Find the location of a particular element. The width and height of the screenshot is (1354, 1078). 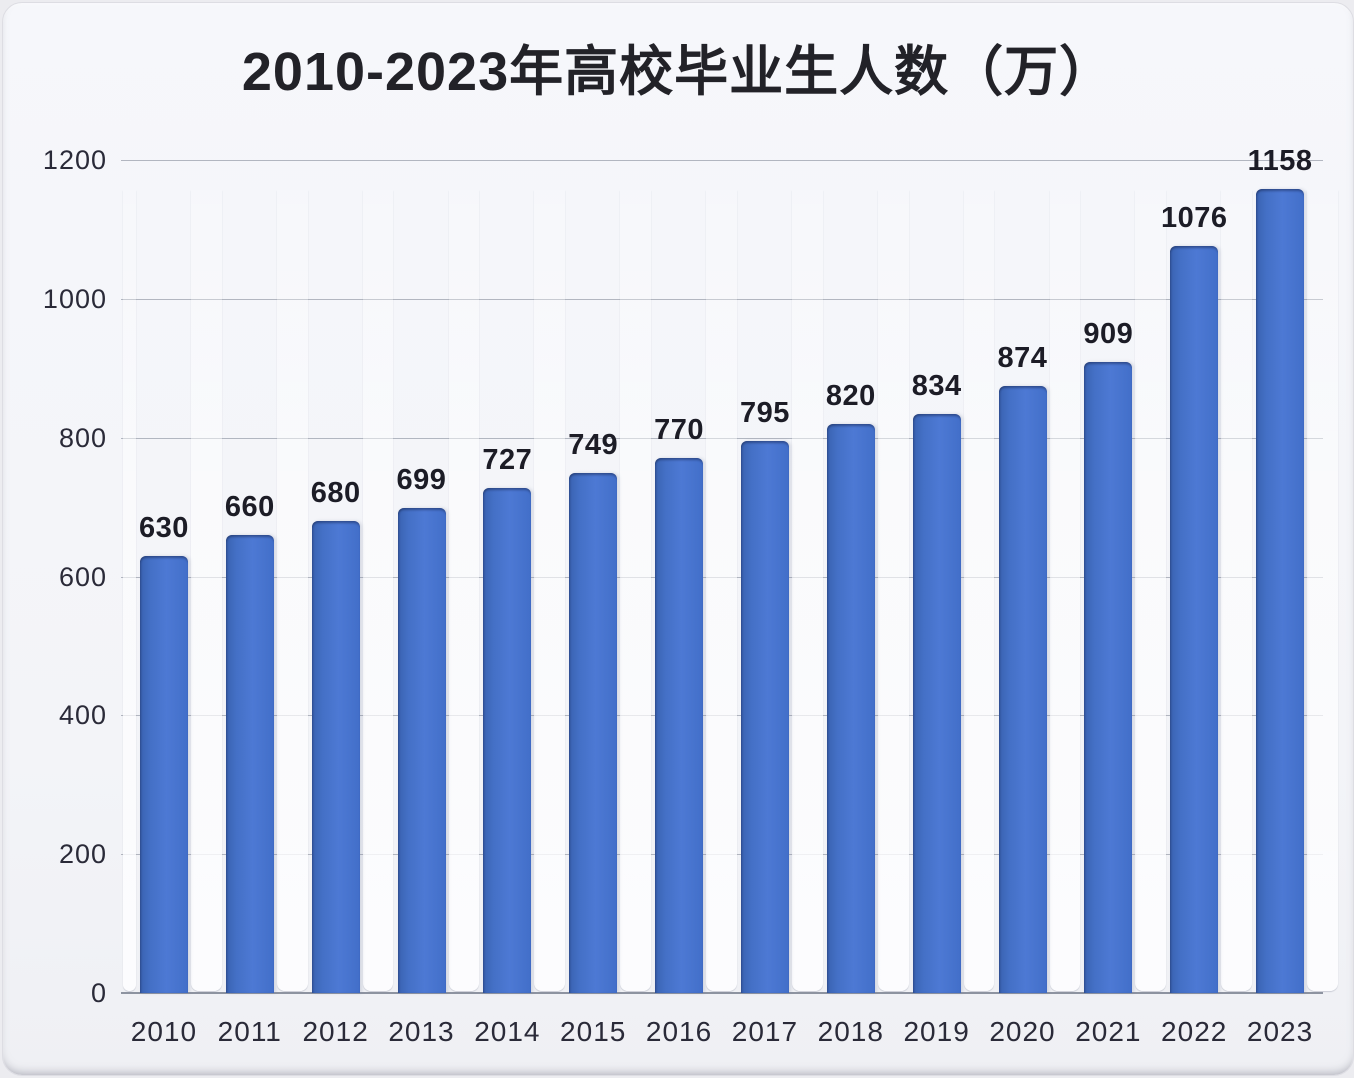

x-tick-label: 2014 is located at coordinates (507, 1031).